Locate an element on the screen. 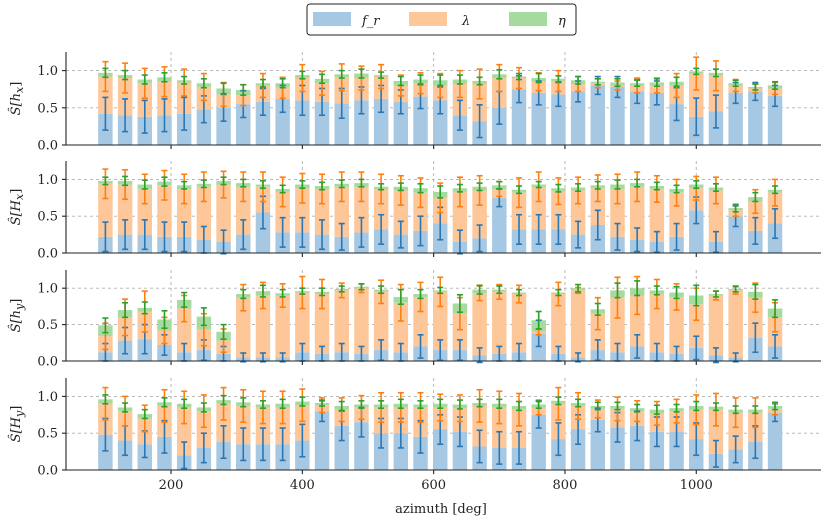 This screenshot has width=831, height=524. y-tick-label-1-2: 1.0 is located at coordinates (47, 71).